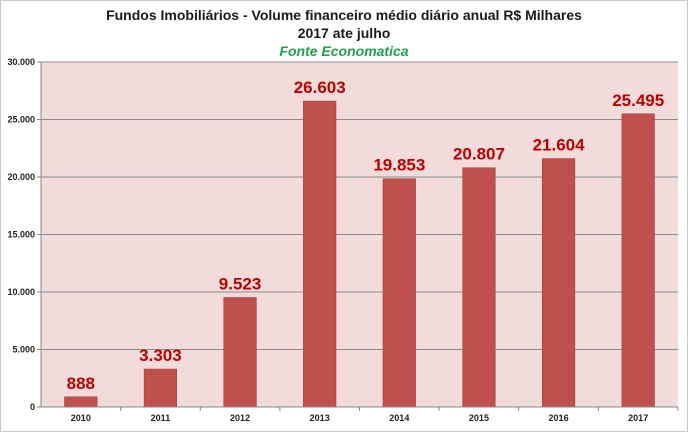  I want to click on x-tick-label-2011: 2011, so click(161, 418).